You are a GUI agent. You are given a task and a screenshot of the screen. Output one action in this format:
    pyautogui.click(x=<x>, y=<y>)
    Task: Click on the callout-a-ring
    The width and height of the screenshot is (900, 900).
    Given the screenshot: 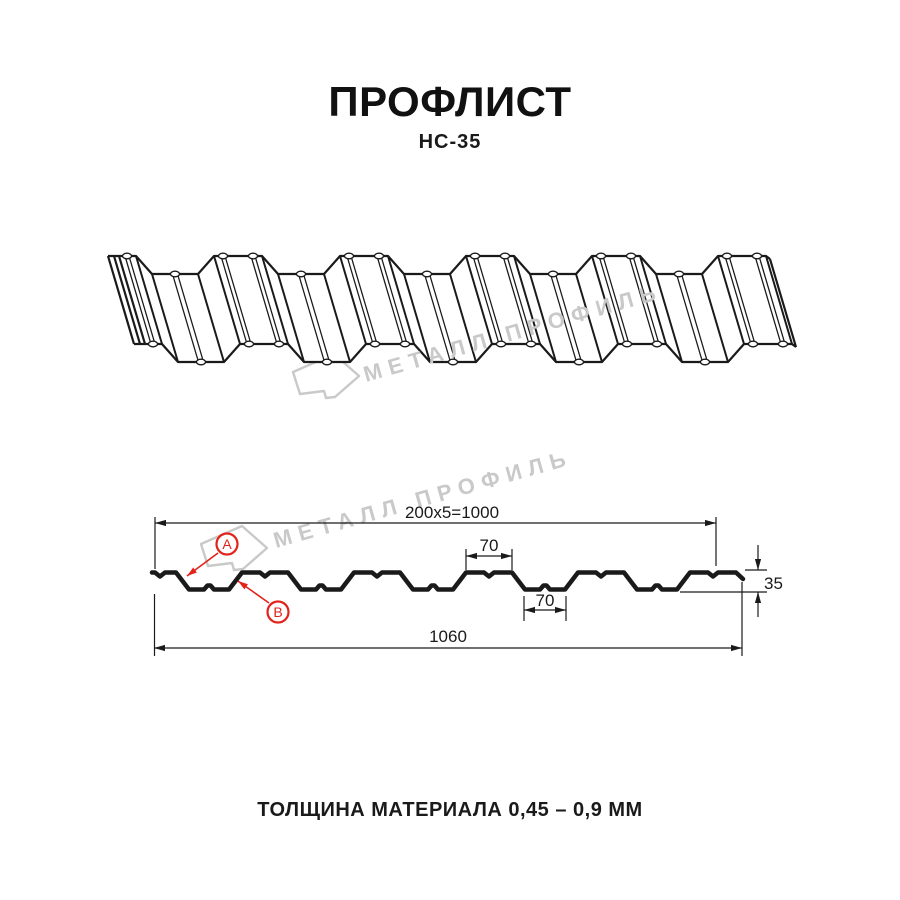 What is the action you would take?
    pyautogui.click(x=227, y=544)
    